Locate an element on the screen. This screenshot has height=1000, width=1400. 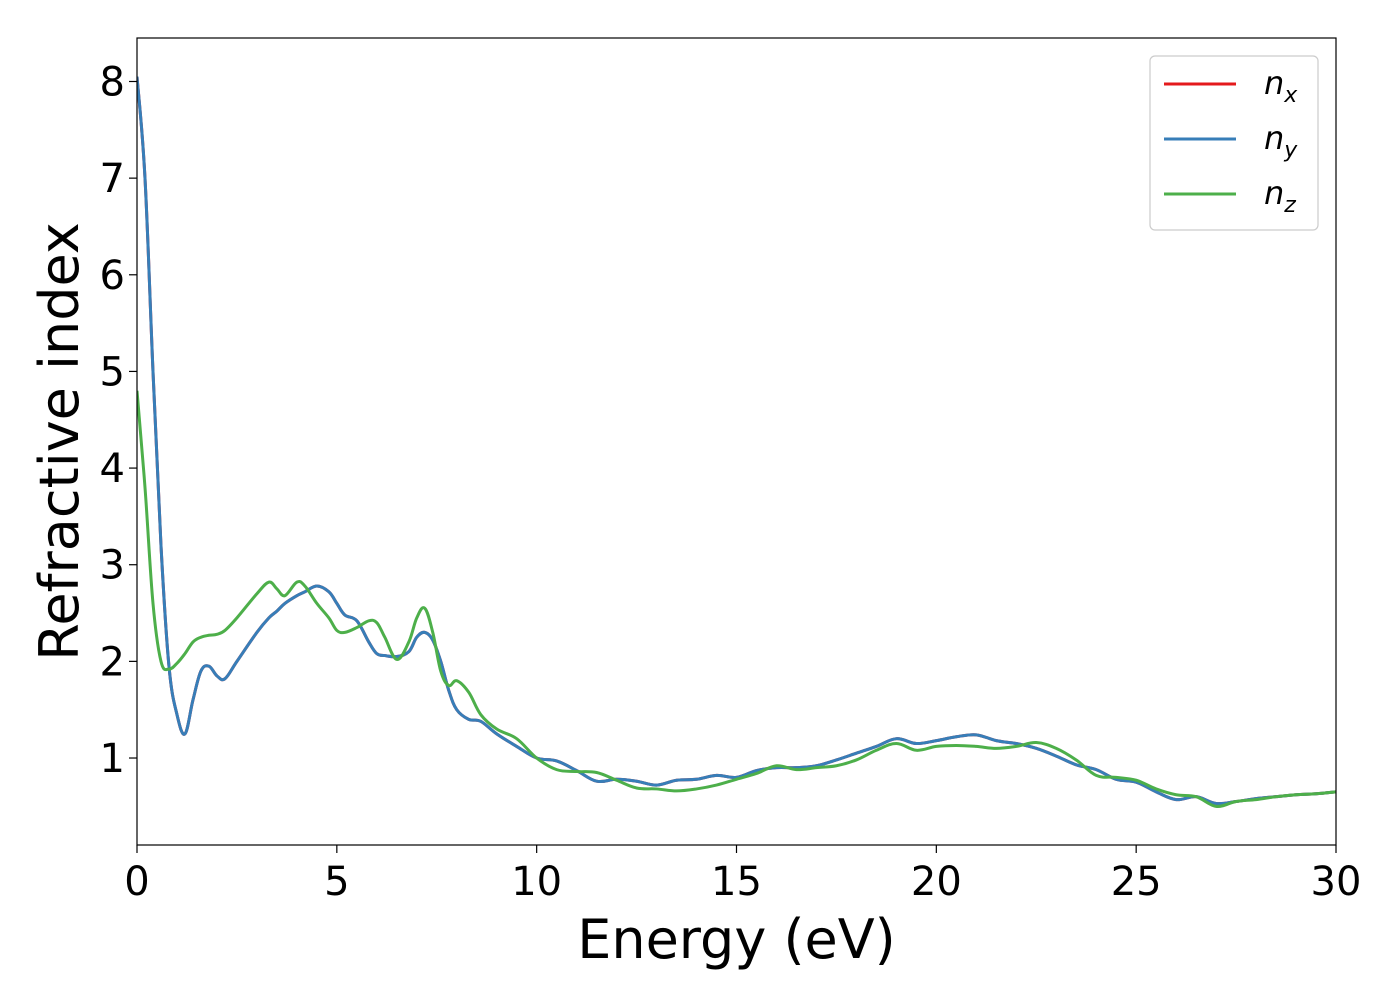
y-tick-label: 8 is located at coordinates (112, 82).